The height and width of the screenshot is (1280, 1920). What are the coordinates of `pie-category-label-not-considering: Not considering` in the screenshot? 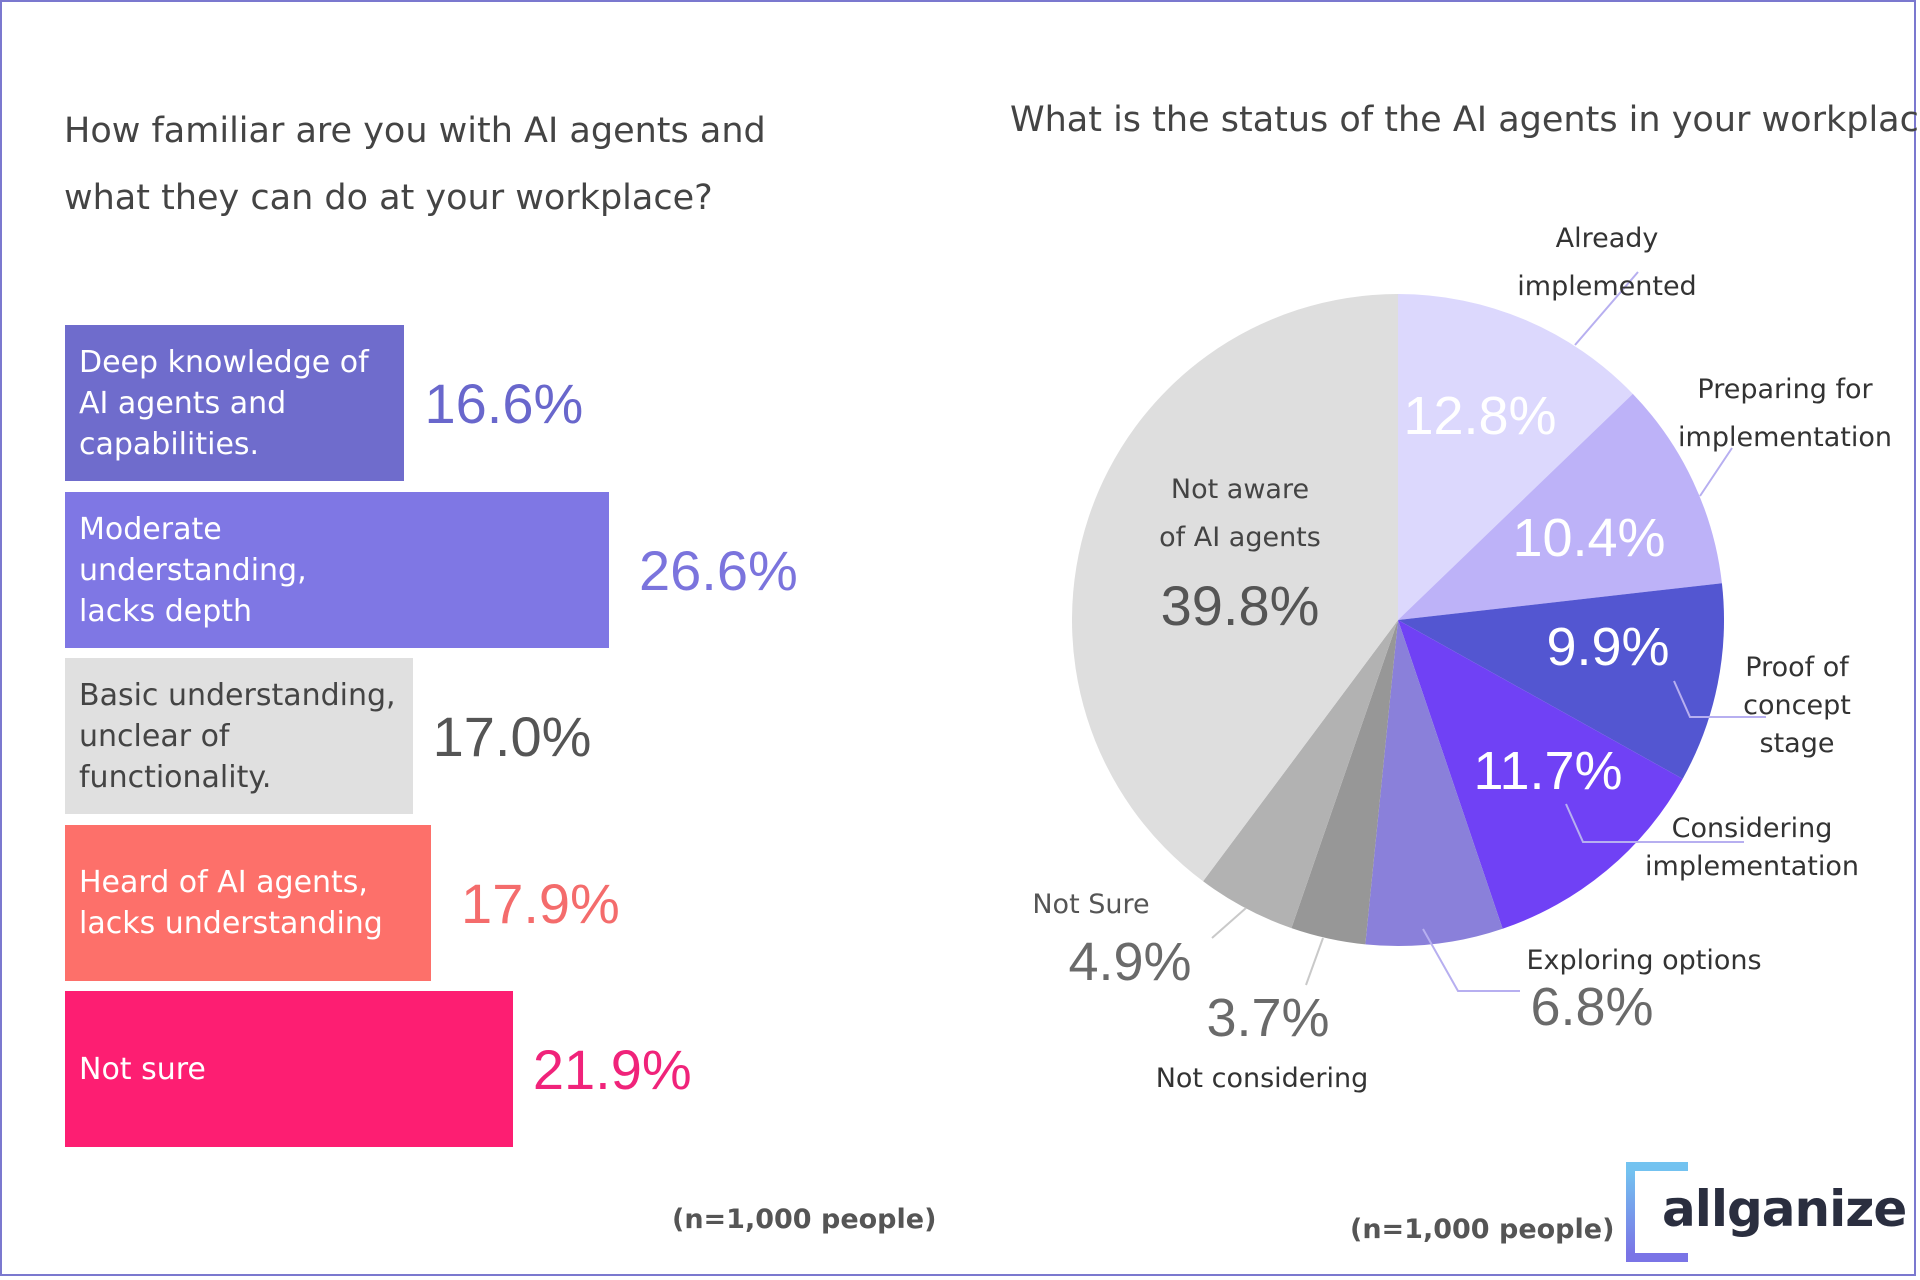 It's located at (1262, 1078).